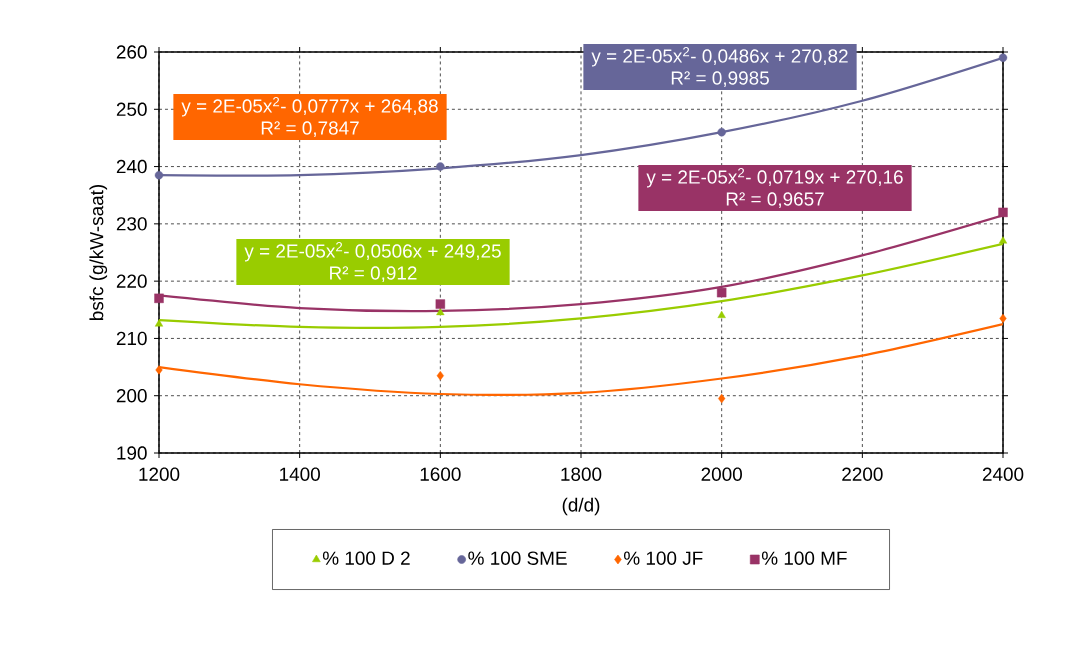 The image size is (1075, 658). I want to click on y-tick-label: 260, so click(131, 52).